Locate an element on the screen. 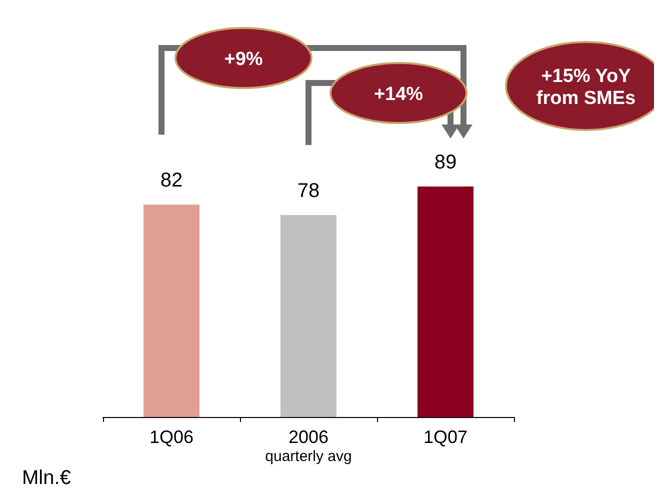  data-label: 78 is located at coordinates (308, 191).